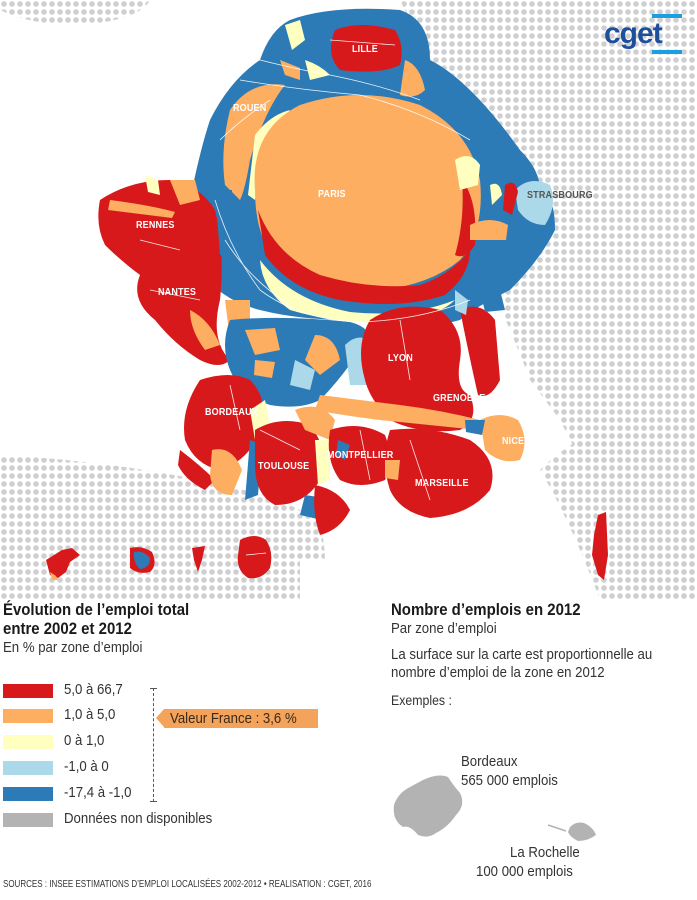 The width and height of the screenshot is (697, 900). I want to click on legend-item: 1,0 à 5,0, so click(153, 716).